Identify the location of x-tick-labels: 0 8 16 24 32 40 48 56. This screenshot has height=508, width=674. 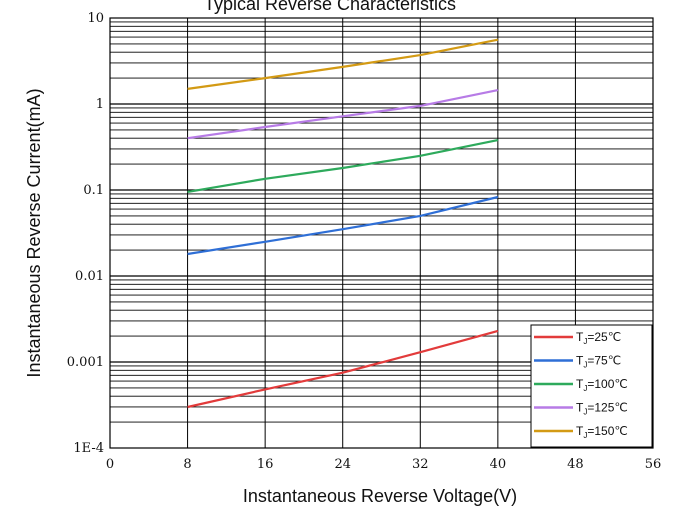
(383, 464).